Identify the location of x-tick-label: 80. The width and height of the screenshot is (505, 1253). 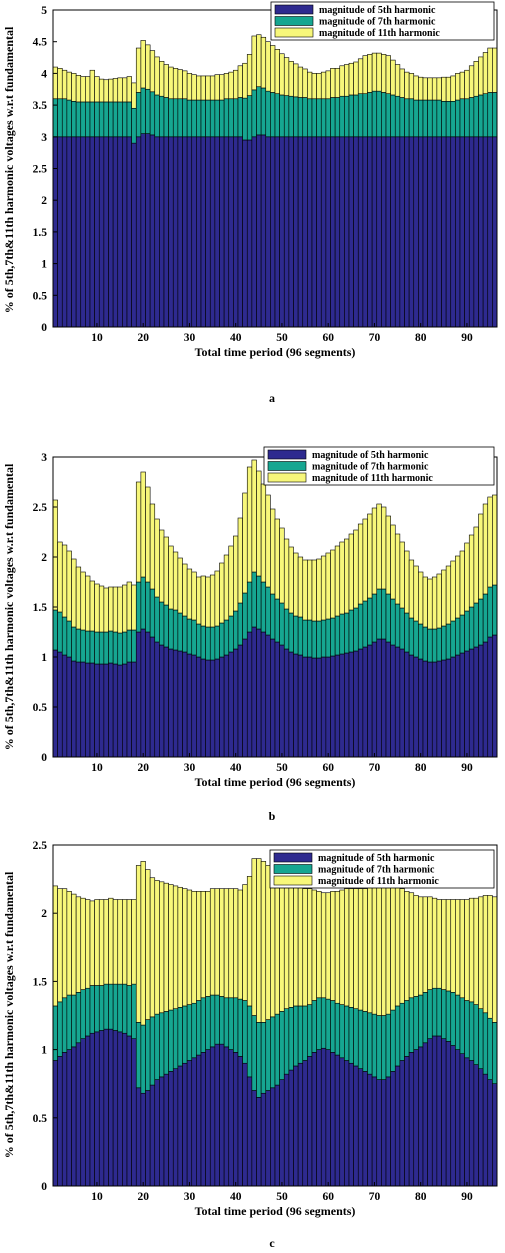
(421, 768).